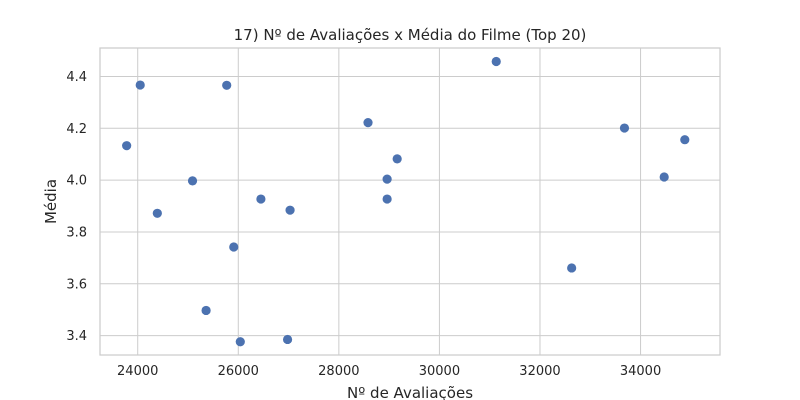 The width and height of the screenshot is (800, 400). What do you see at coordinates (76, 181) in the screenshot?
I see `y-tick-label: 4.0` at bounding box center [76, 181].